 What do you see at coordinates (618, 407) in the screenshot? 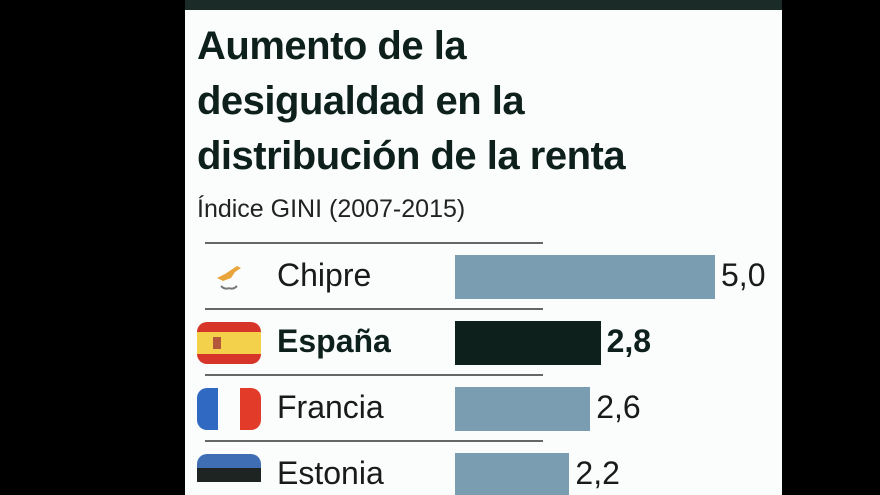
I see `value-label: 2,6` at bounding box center [618, 407].